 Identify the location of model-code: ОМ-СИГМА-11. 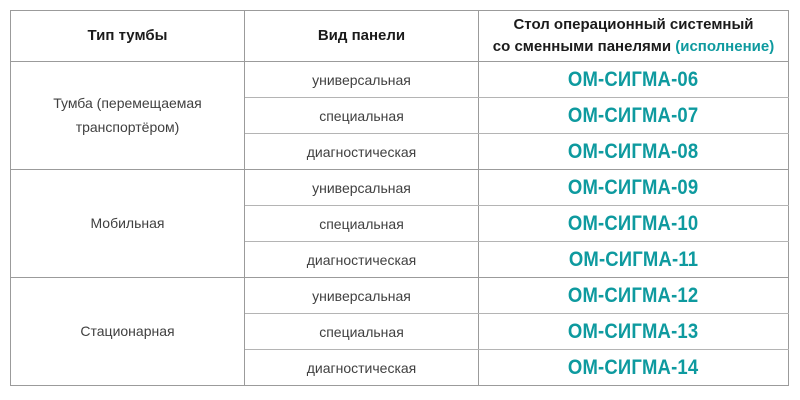
(633, 259).